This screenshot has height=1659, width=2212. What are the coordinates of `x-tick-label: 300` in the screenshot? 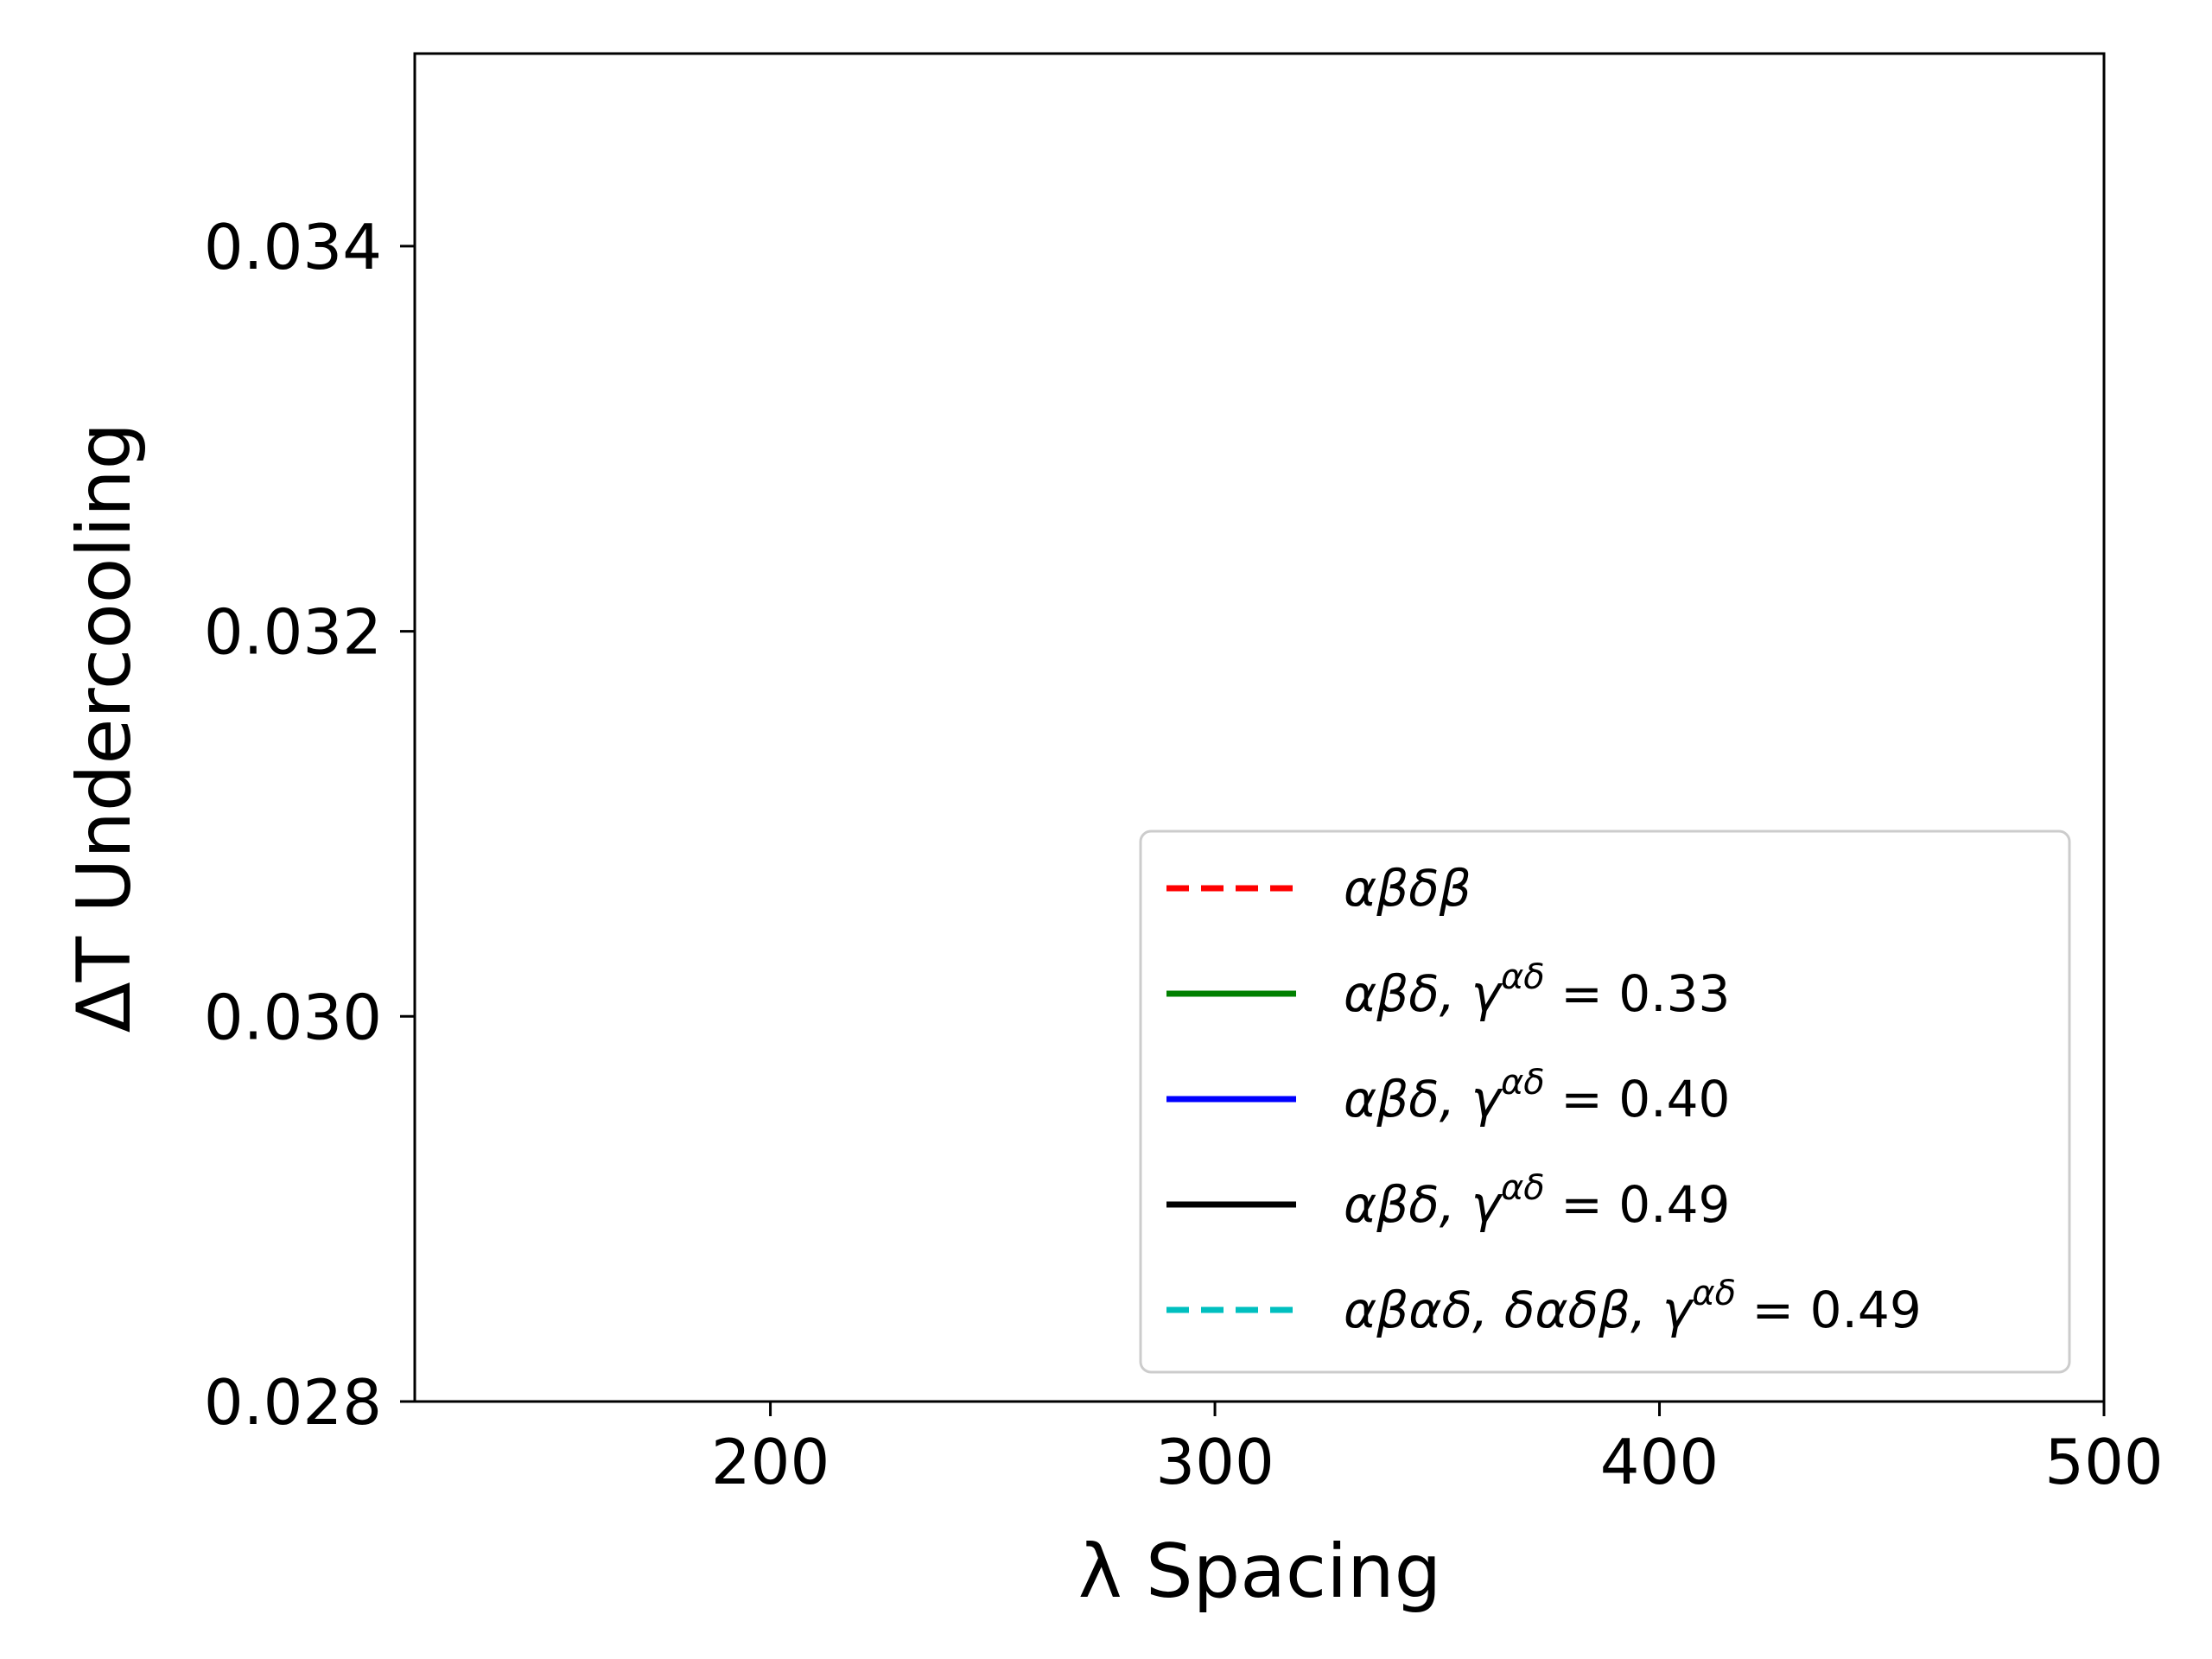 It's located at (1214, 1462).